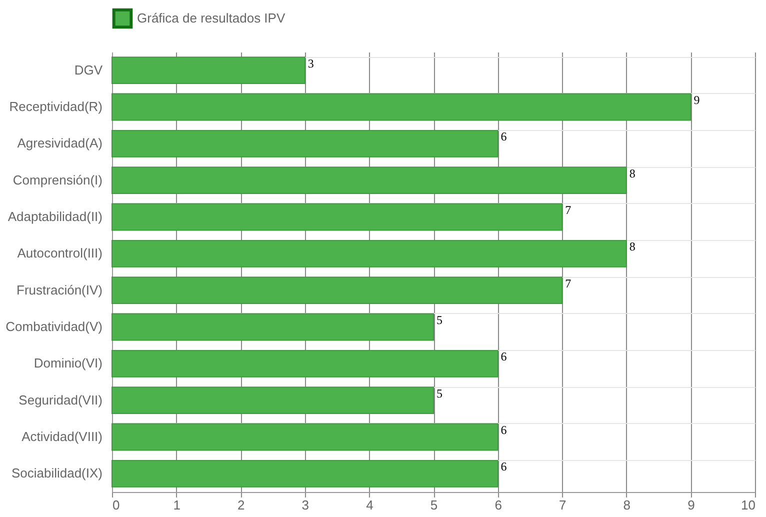 This screenshot has height=517, width=766. What do you see at coordinates (370, 505) in the screenshot?
I see `x-tick-label: 4` at bounding box center [370, 505].